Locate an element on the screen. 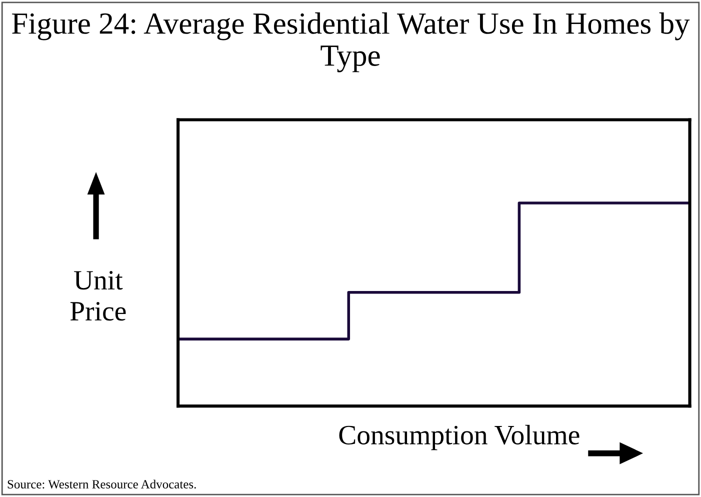  x-axis-title: Consumption Volume is located at coordinates (459, 437).